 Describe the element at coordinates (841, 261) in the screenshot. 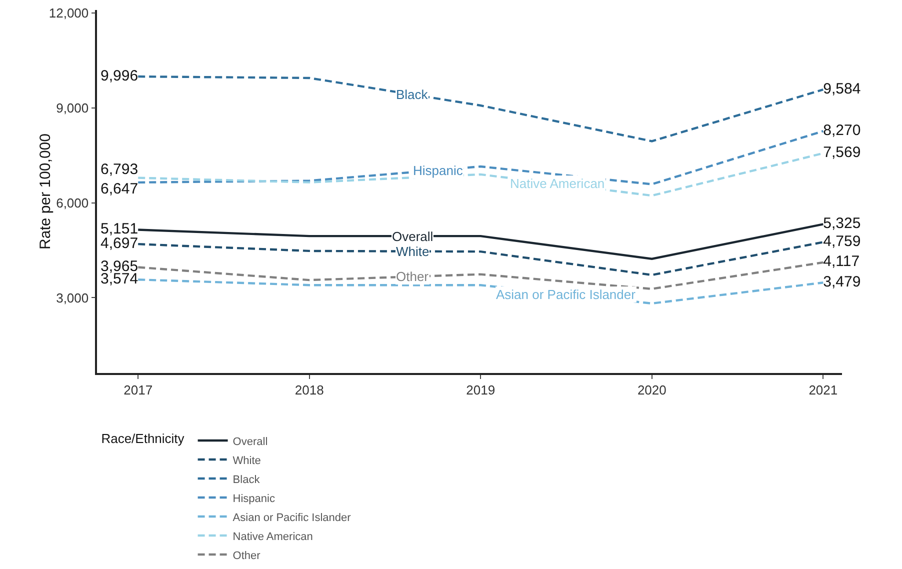

I see `data-label: 4,117` at that location.